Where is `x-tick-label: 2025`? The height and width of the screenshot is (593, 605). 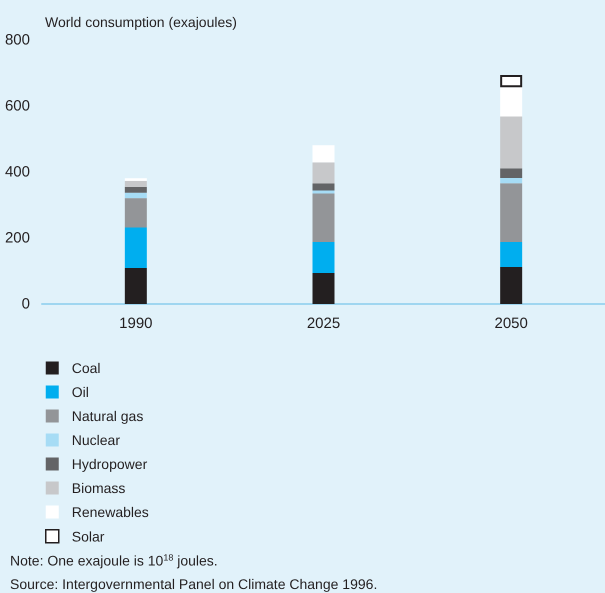 x-tick-label: 2025 is located at coordinates (323, 323).